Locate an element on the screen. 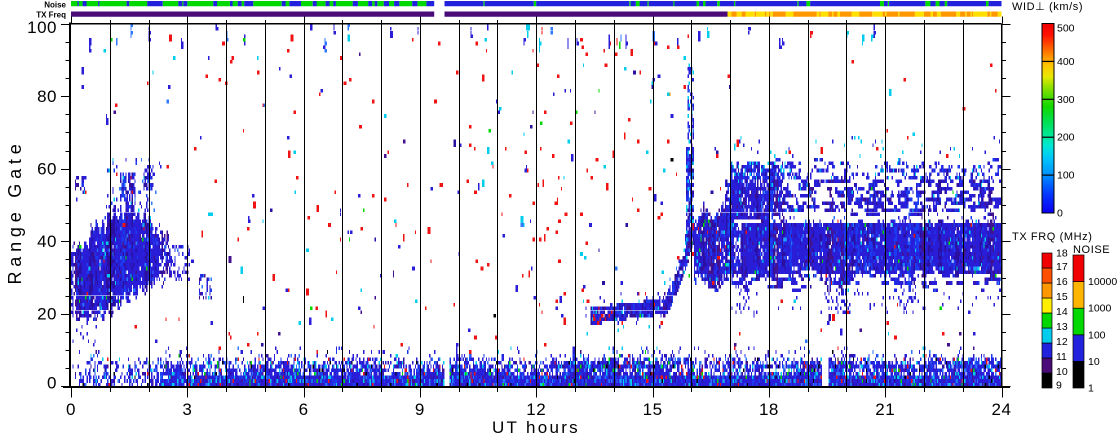 The image size is (1118, 435). svg-text: 10000 is located at coordinates (1102, 282).